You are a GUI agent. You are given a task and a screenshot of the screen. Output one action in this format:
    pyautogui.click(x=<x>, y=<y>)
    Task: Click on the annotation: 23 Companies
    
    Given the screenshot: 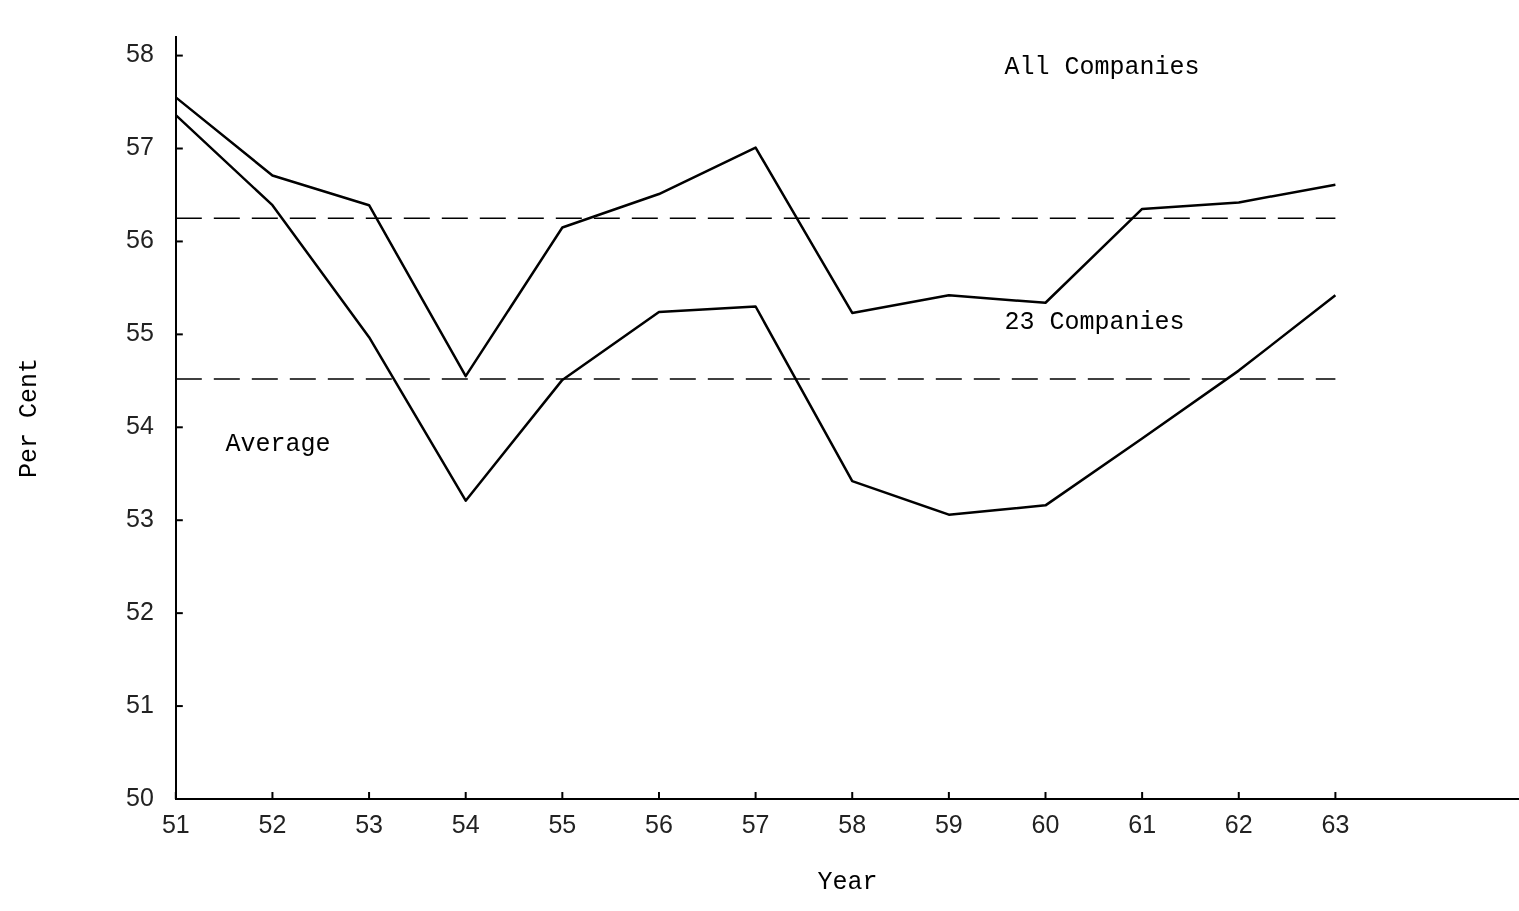 What is the action you would take?
    pyautogui.click(x=1094, y=323)
    